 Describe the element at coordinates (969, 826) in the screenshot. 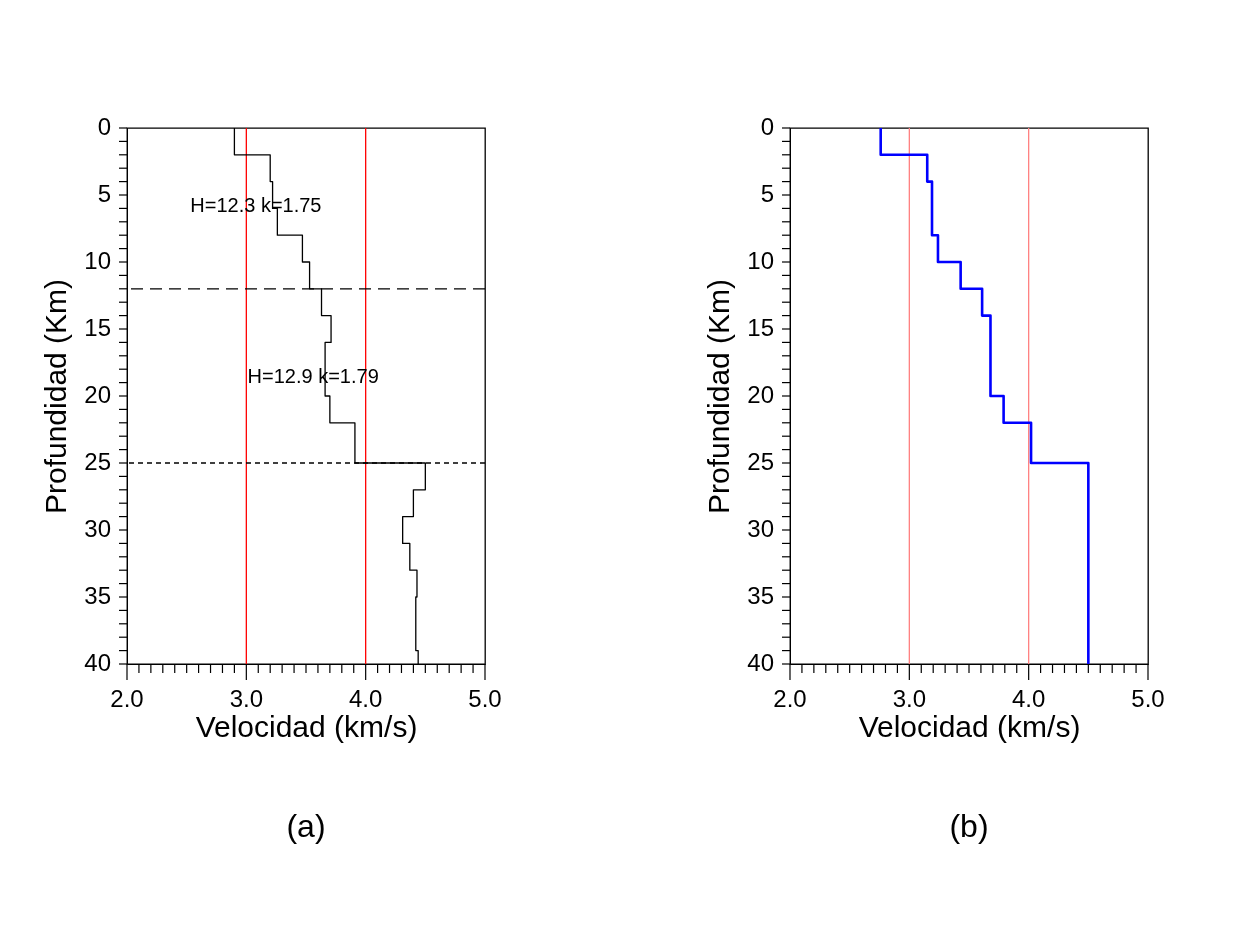

I see `text: (b)` at that location.